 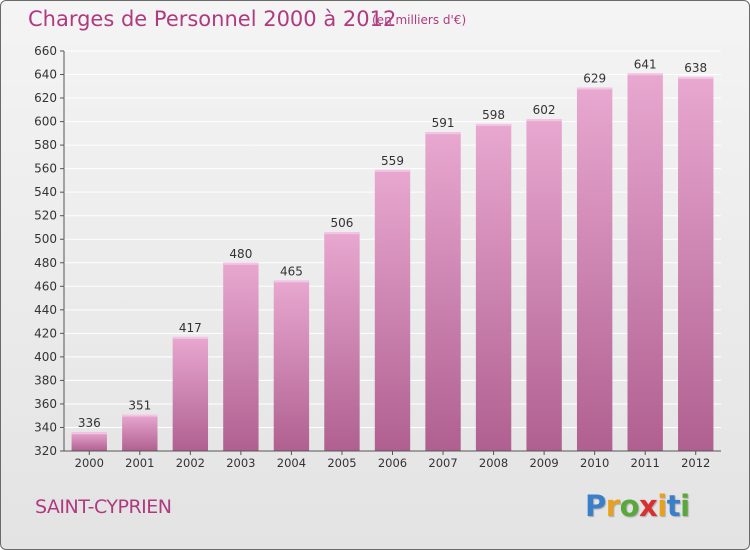 I want to click on y-tick-label: 620, so click(x=45, y=98).